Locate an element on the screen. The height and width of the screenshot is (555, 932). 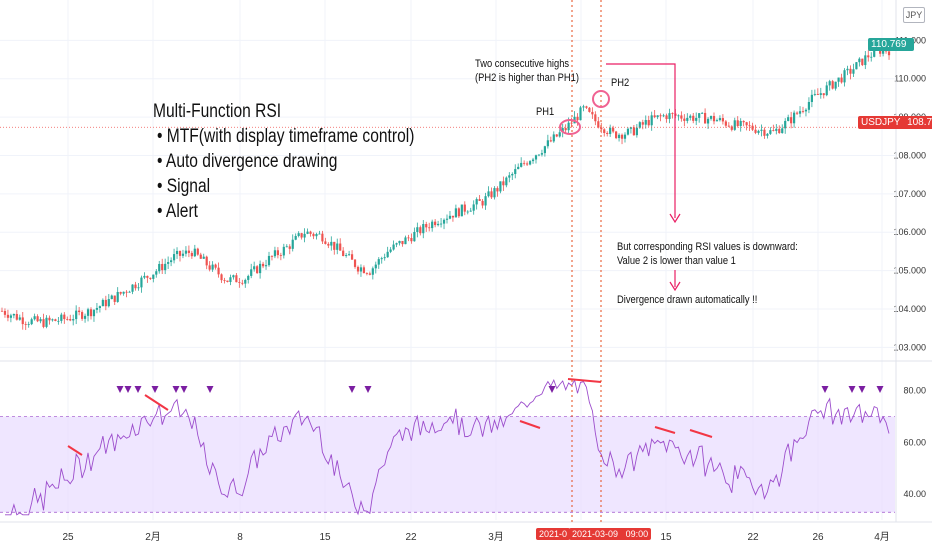
overlay-title: Multi-Function RSI is located at coordinates (217, 111).